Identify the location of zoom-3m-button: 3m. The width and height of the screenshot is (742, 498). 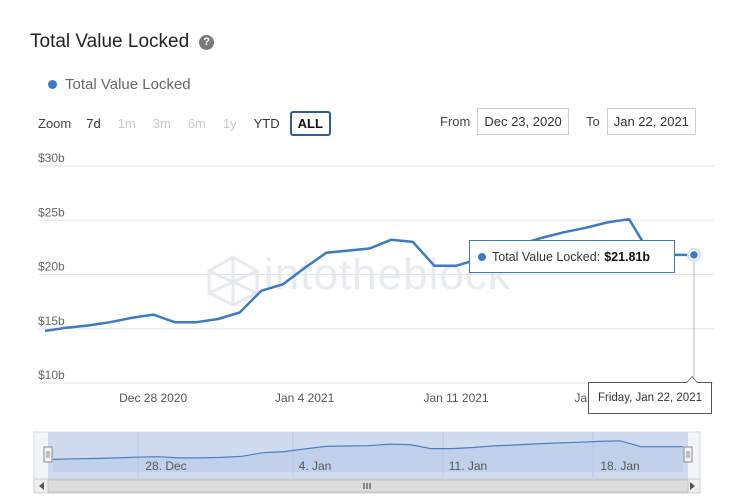
(161, 123).